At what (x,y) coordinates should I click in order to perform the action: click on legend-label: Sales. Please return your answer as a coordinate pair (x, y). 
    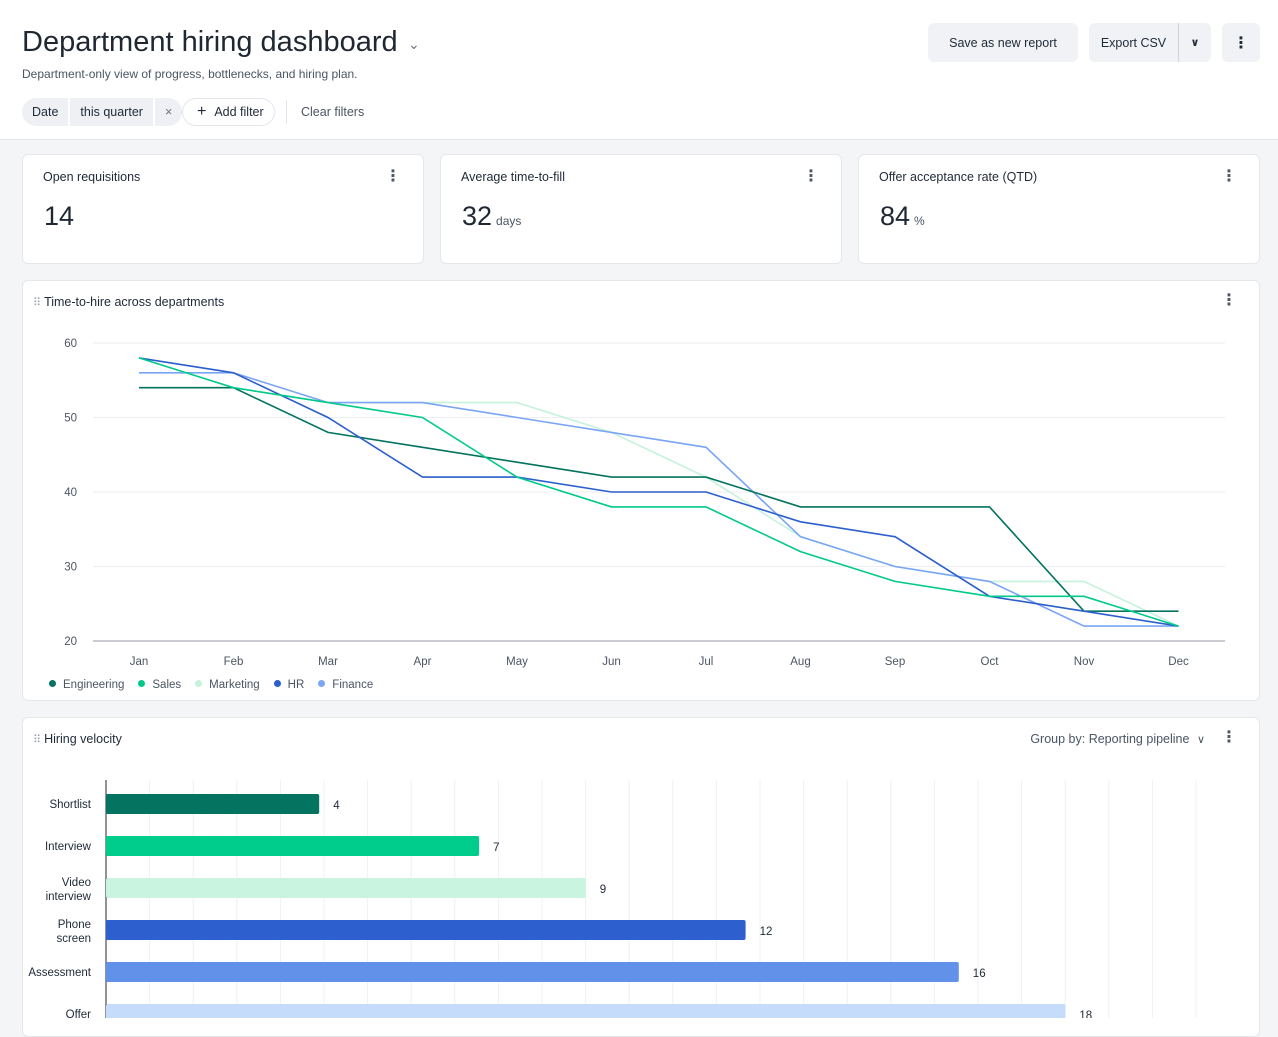
    Looking at the image, I should click on (167, 685).